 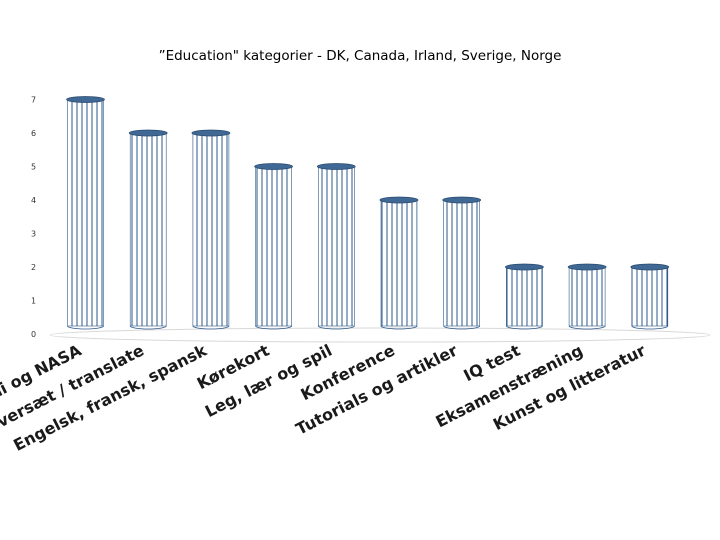 What do you see at coordinates (33, 267) in the screenshot?
I see `y-tick-label: 2` at bounding box center [33, 267].